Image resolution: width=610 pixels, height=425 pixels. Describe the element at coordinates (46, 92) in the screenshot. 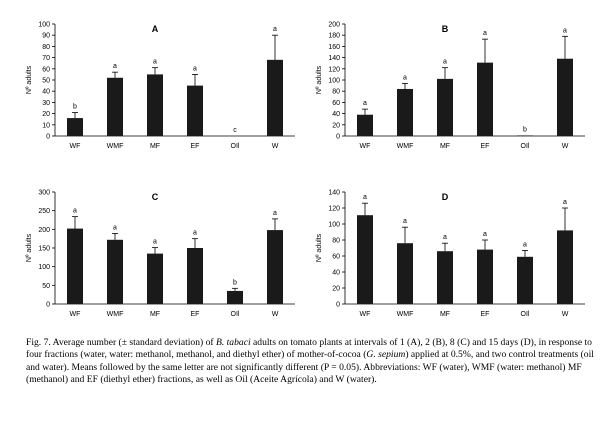

I see `y-tick-label: 40` at that location.